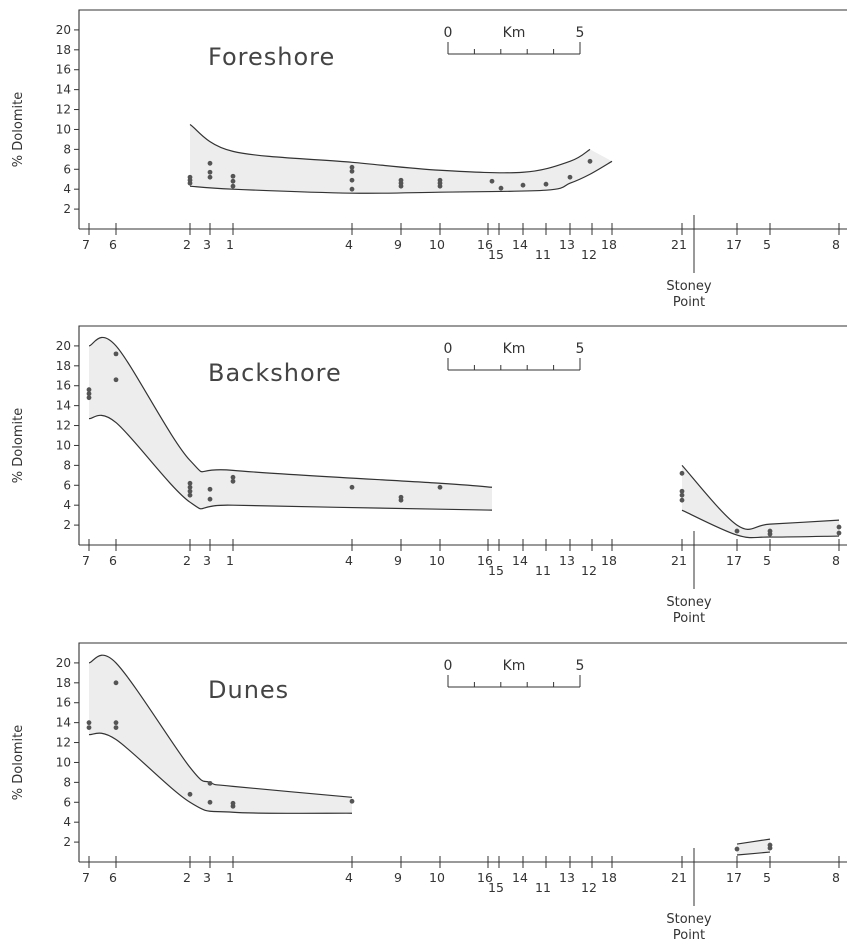 The image size is (847, 948). I want to click on x-station-label: 2, so click(187, 560).